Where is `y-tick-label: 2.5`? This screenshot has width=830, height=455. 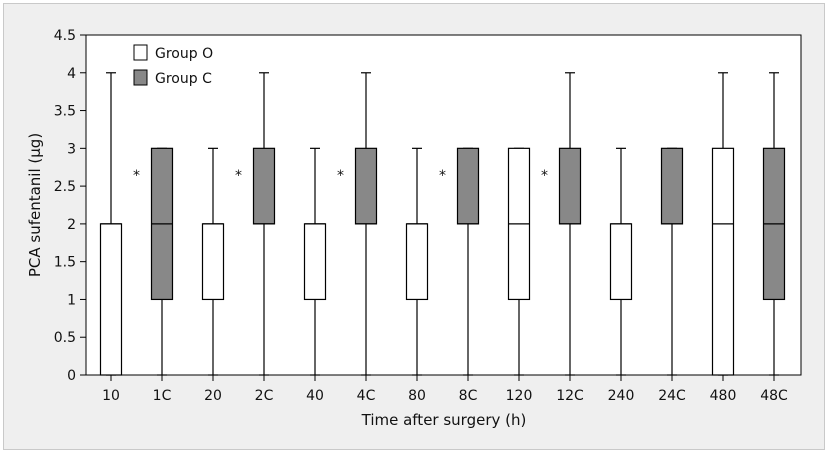 y-tick-label: 2.5 is located at coordinates (65, 187).